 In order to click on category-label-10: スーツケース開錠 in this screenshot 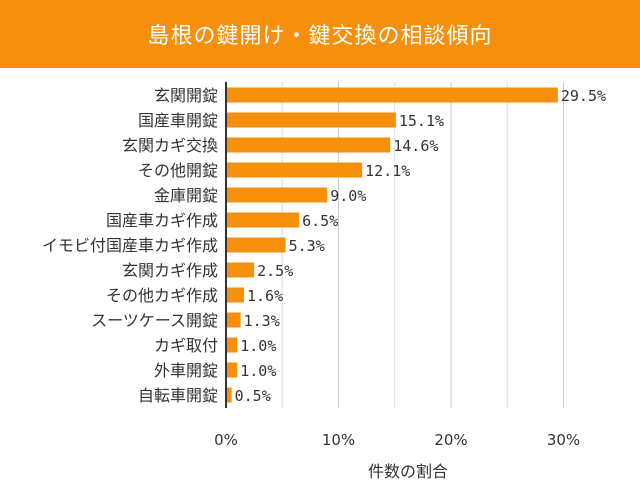, I will do `click(154, 320)`.